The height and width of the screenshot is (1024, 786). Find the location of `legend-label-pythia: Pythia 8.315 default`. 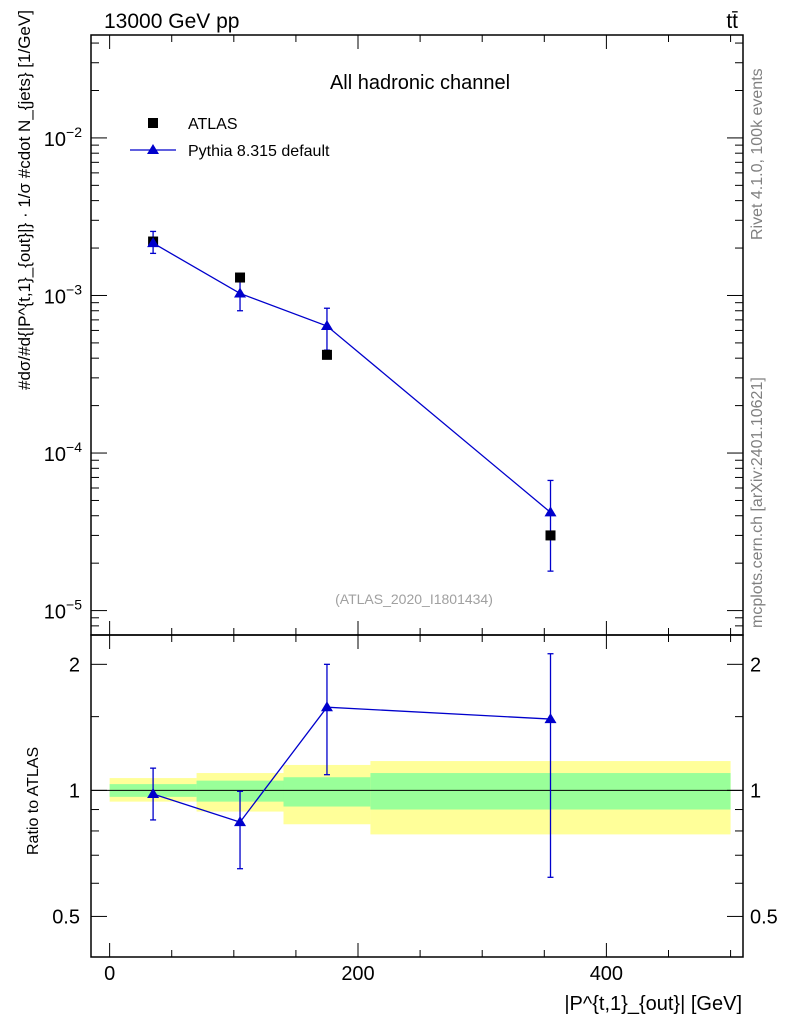

legend-label-pythia: Pythia 8.315 default is located at coordinates (259, 151).